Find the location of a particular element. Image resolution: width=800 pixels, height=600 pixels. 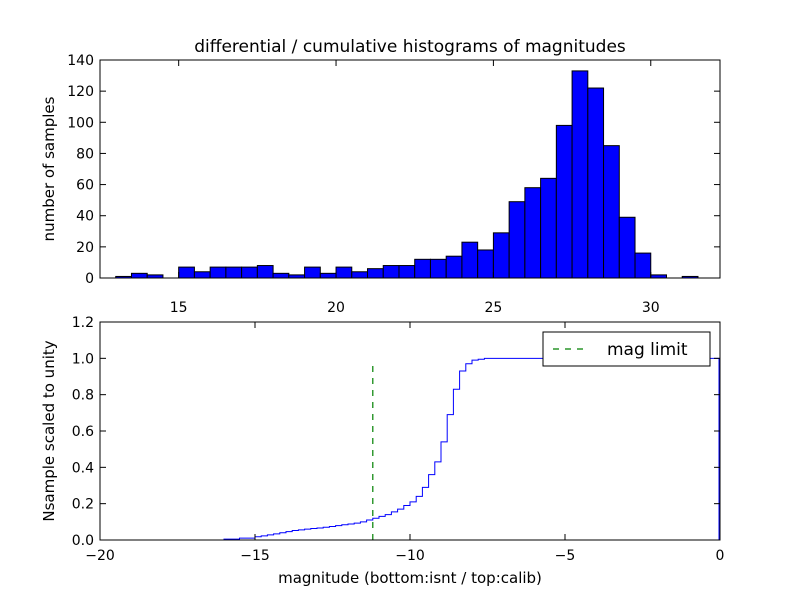

legend-mag-limit-label: mag limit is located at coordinates (647, 350).